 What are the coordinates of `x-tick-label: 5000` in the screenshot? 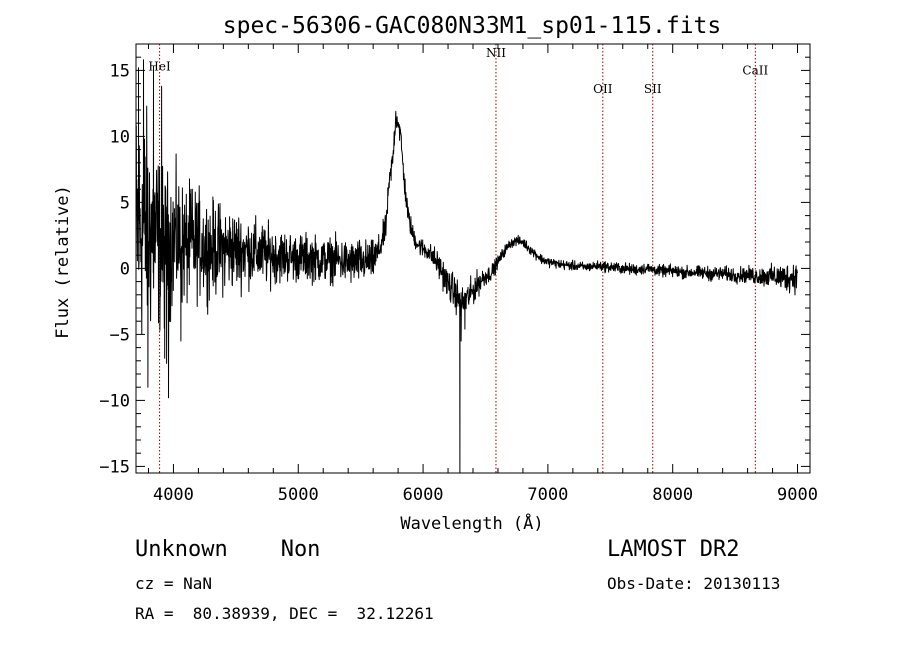 It's located at (298, 495).